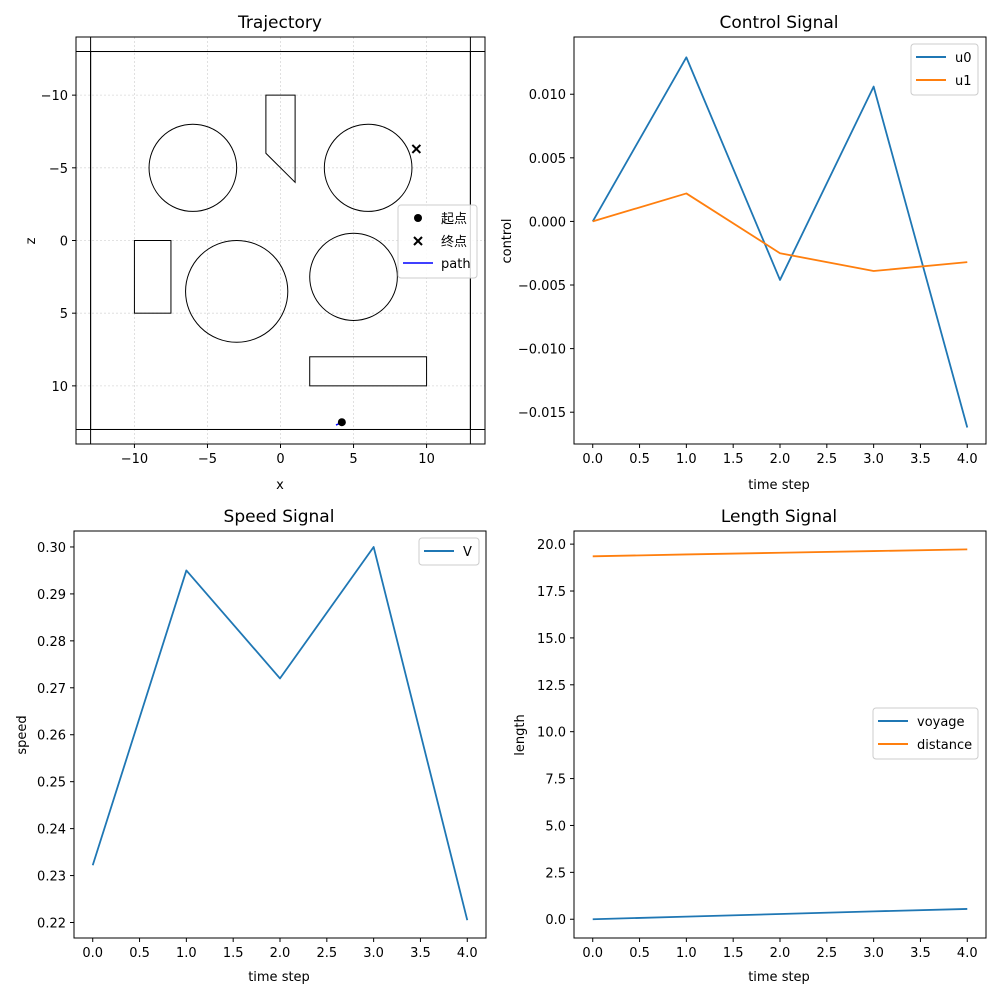 The height and width of the screenshot is (1000, 1000). Describe the element at coordinates (456, 264) in the screenshot. I see `legend-path-label: path` at that location.